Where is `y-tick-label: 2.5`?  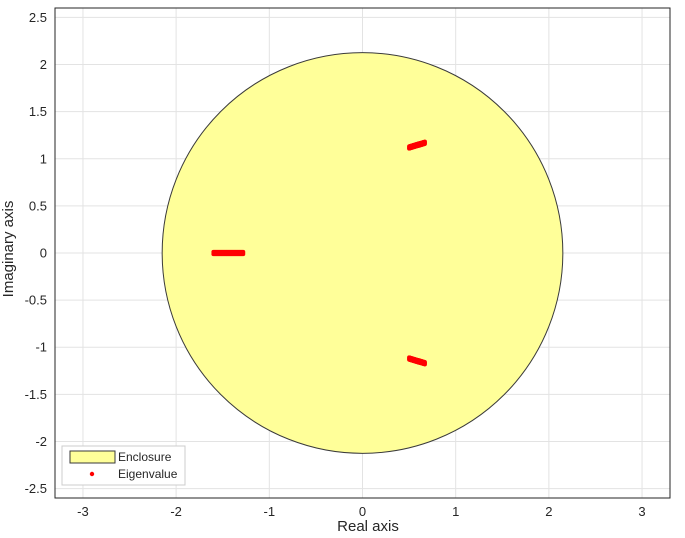
y-tick-label: 2.5 is located at coordinates (38, 17).